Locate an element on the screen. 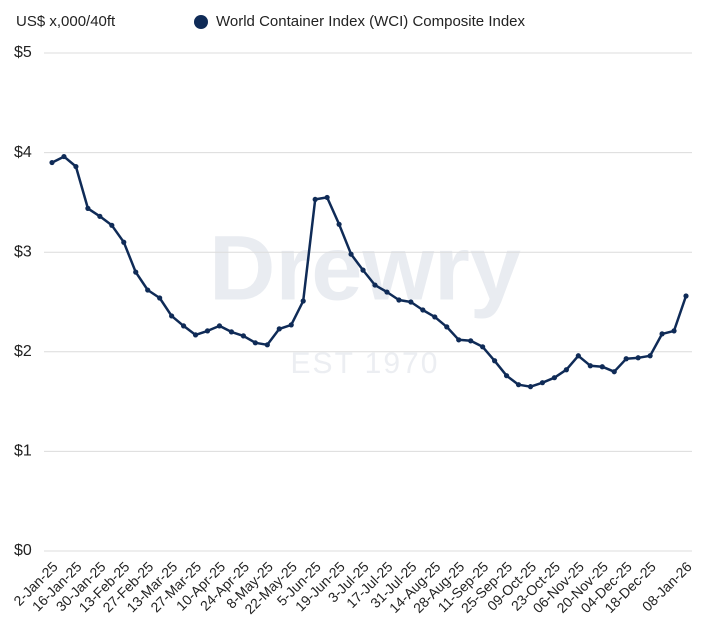  watermark: Drewry is located at coordinates (365, 268).